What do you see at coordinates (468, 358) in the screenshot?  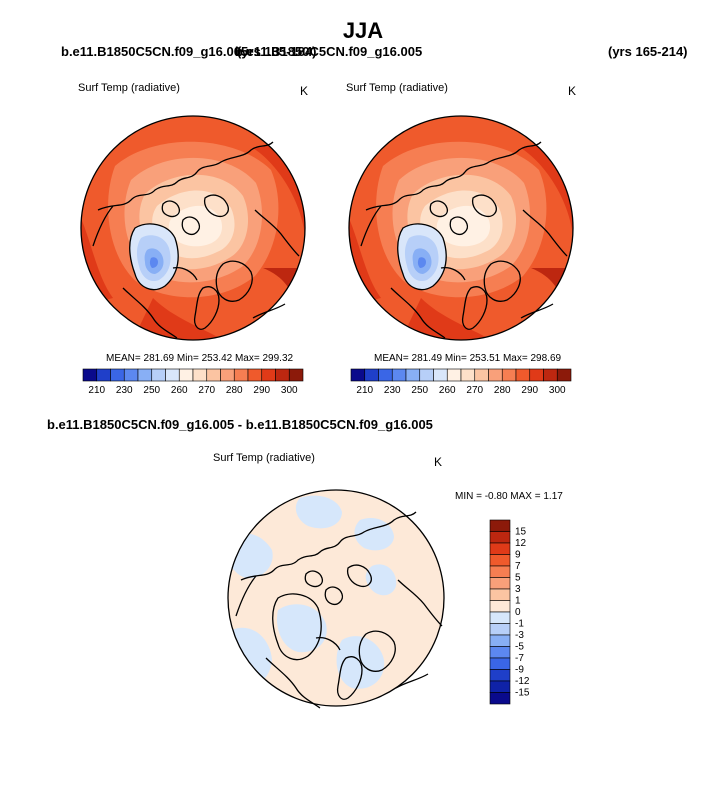 I see `stats-right: MEAN= 281.49 Min= 253.51 Max= 298.69` at bounding box center [468, 358].